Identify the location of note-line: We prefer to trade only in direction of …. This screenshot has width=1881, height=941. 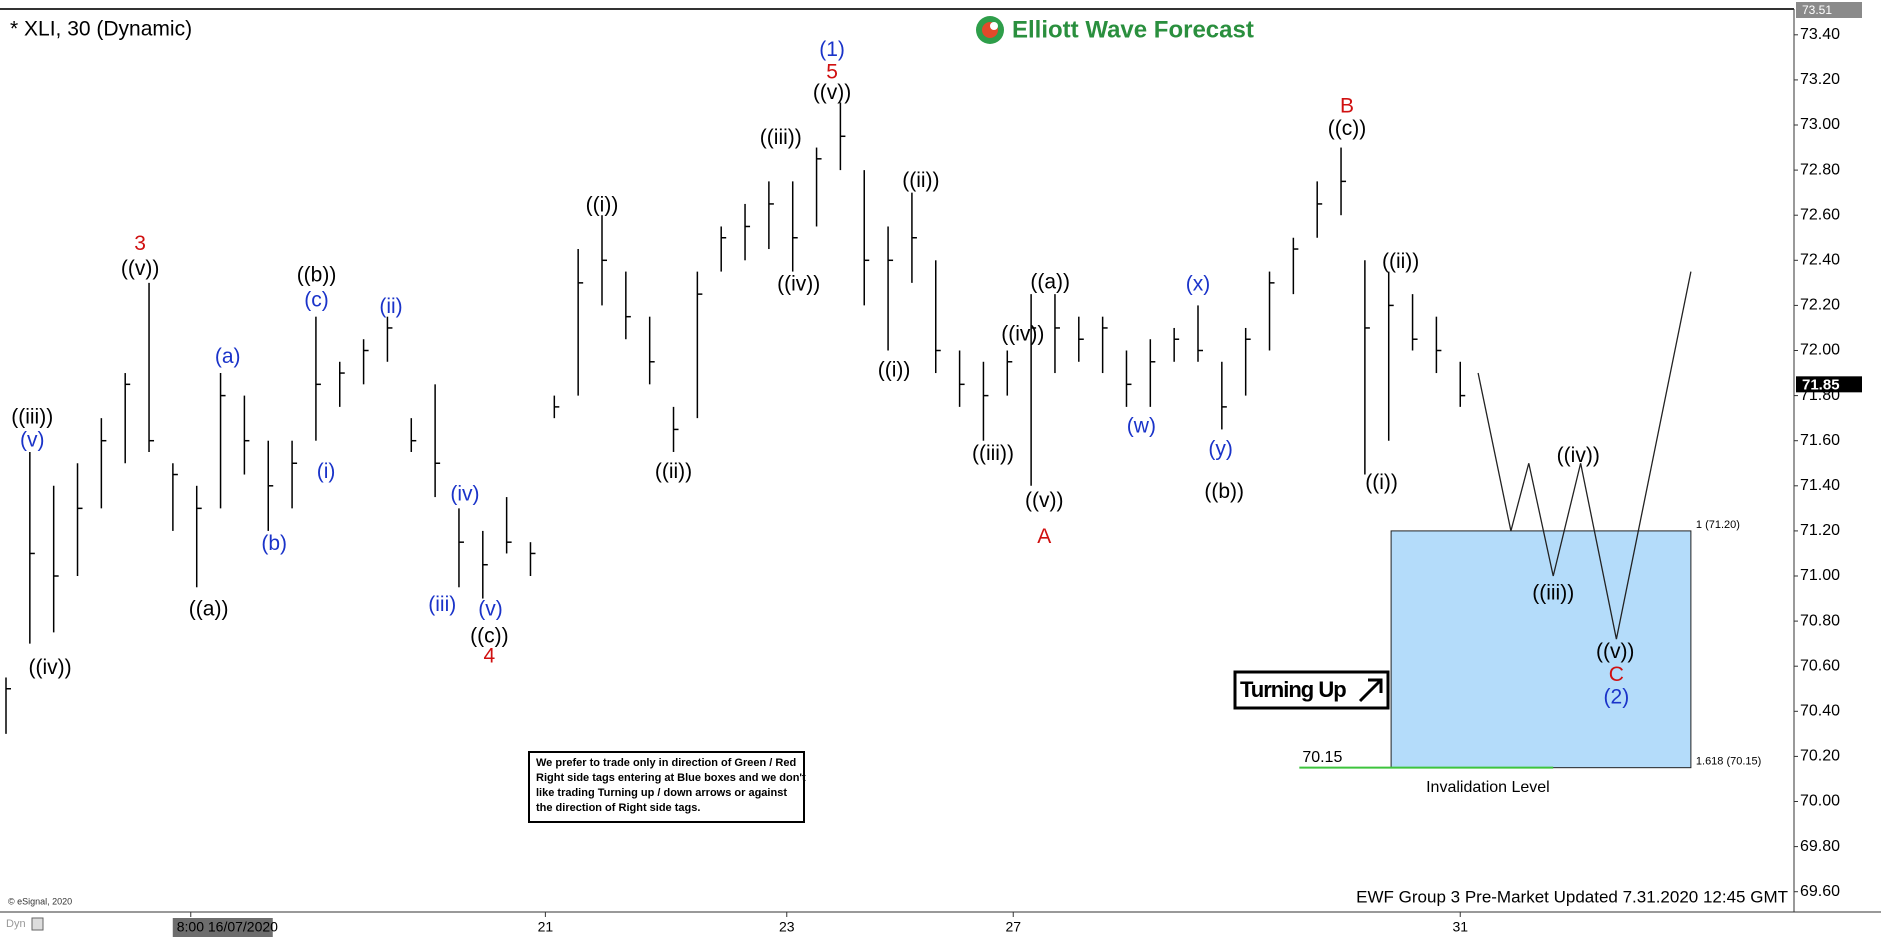
(666, 763).